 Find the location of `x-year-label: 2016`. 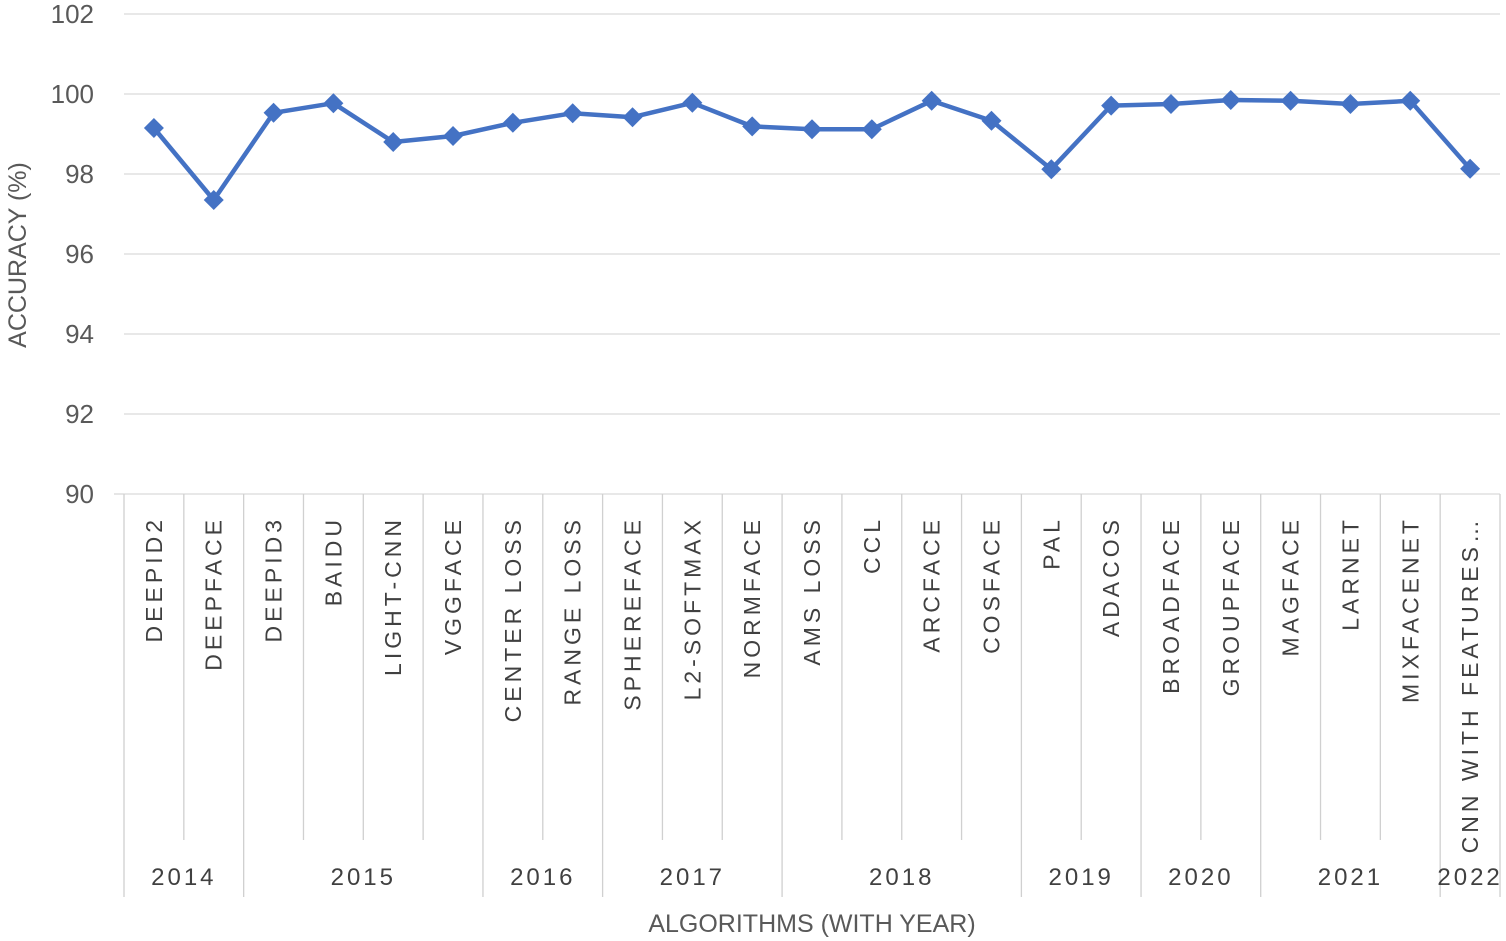

x-year-label: 2016 is located at coordinates (542, 877).